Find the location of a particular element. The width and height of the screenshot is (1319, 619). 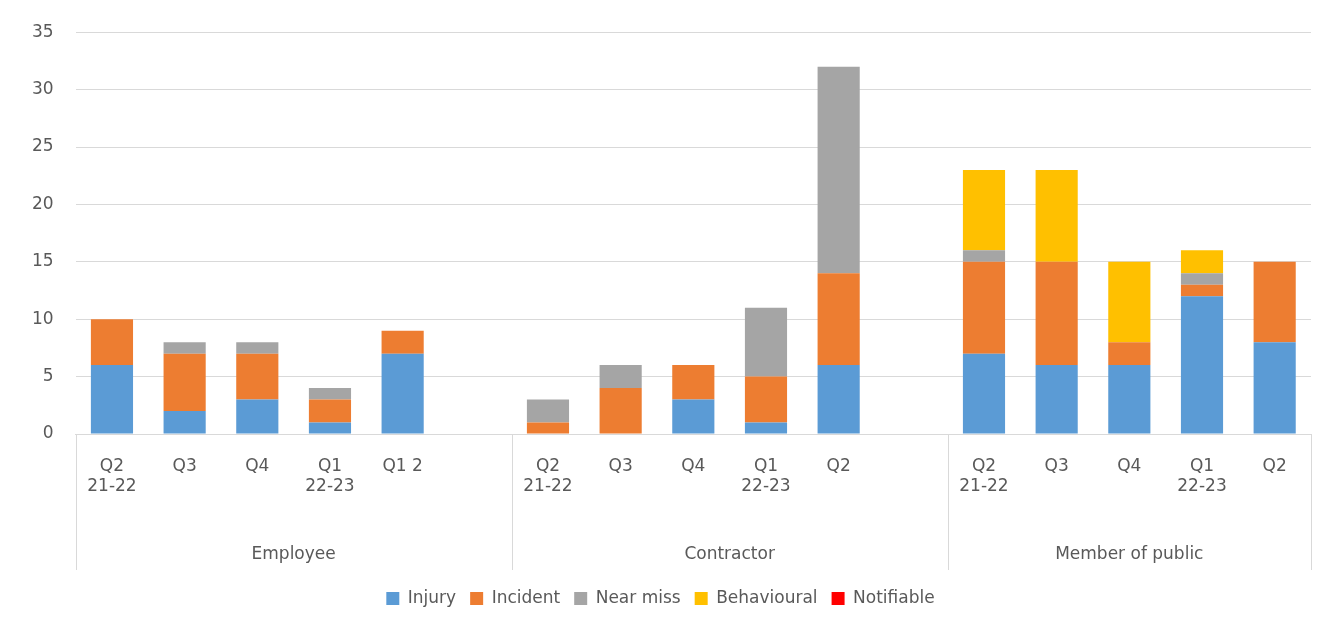

y-tick-label: 35 is located at coordinates (42, 30).